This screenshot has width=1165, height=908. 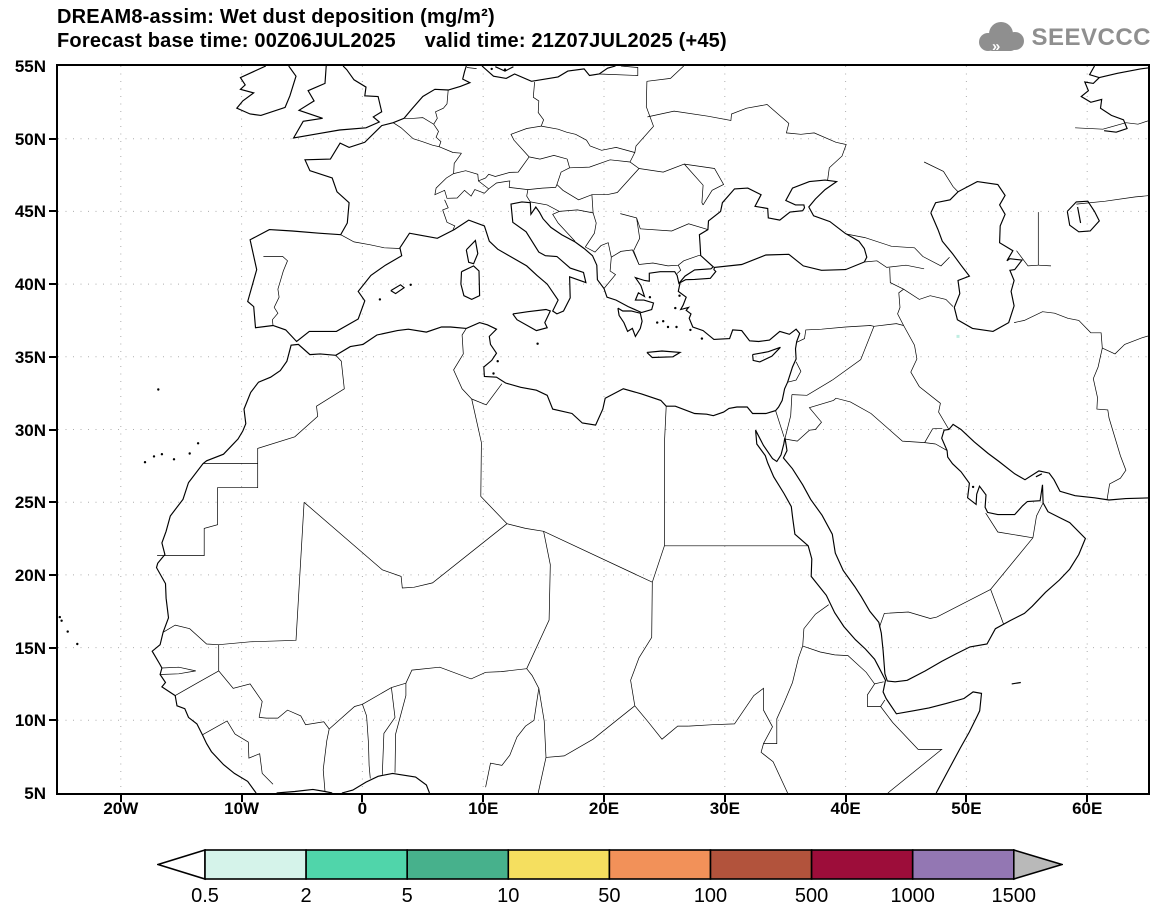 What do you see at coordinates (811, 896) in the screenshot?
I see `colorbar-level-label: 500` at bounding box center [811, 896].